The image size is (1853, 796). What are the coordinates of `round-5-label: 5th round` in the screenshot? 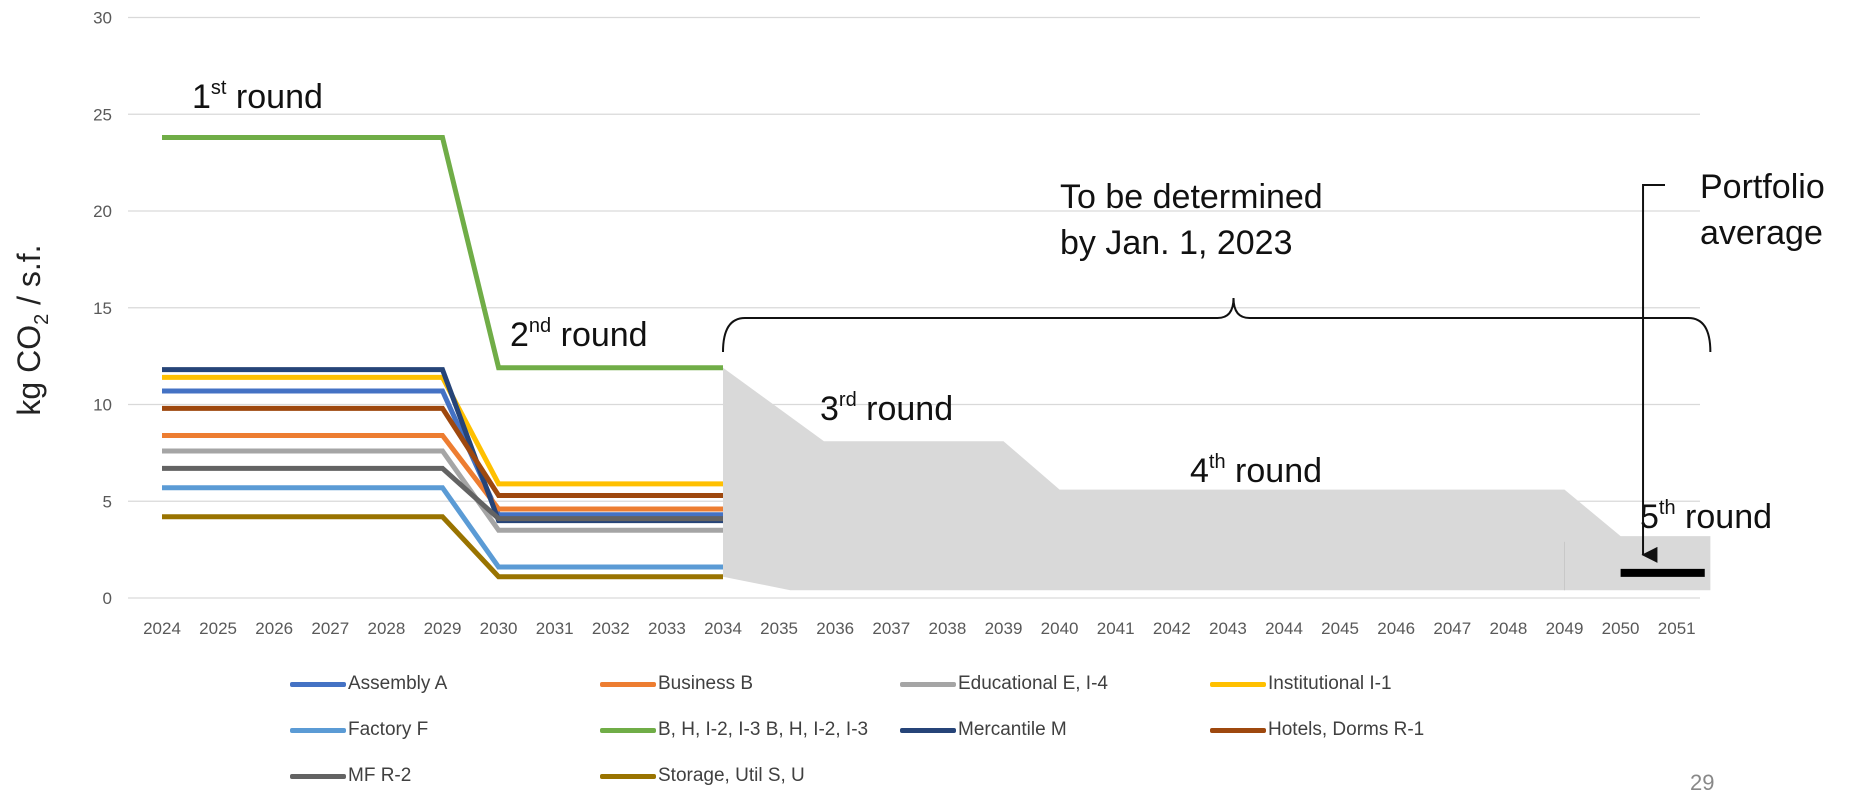 It's located at (1706, 516).